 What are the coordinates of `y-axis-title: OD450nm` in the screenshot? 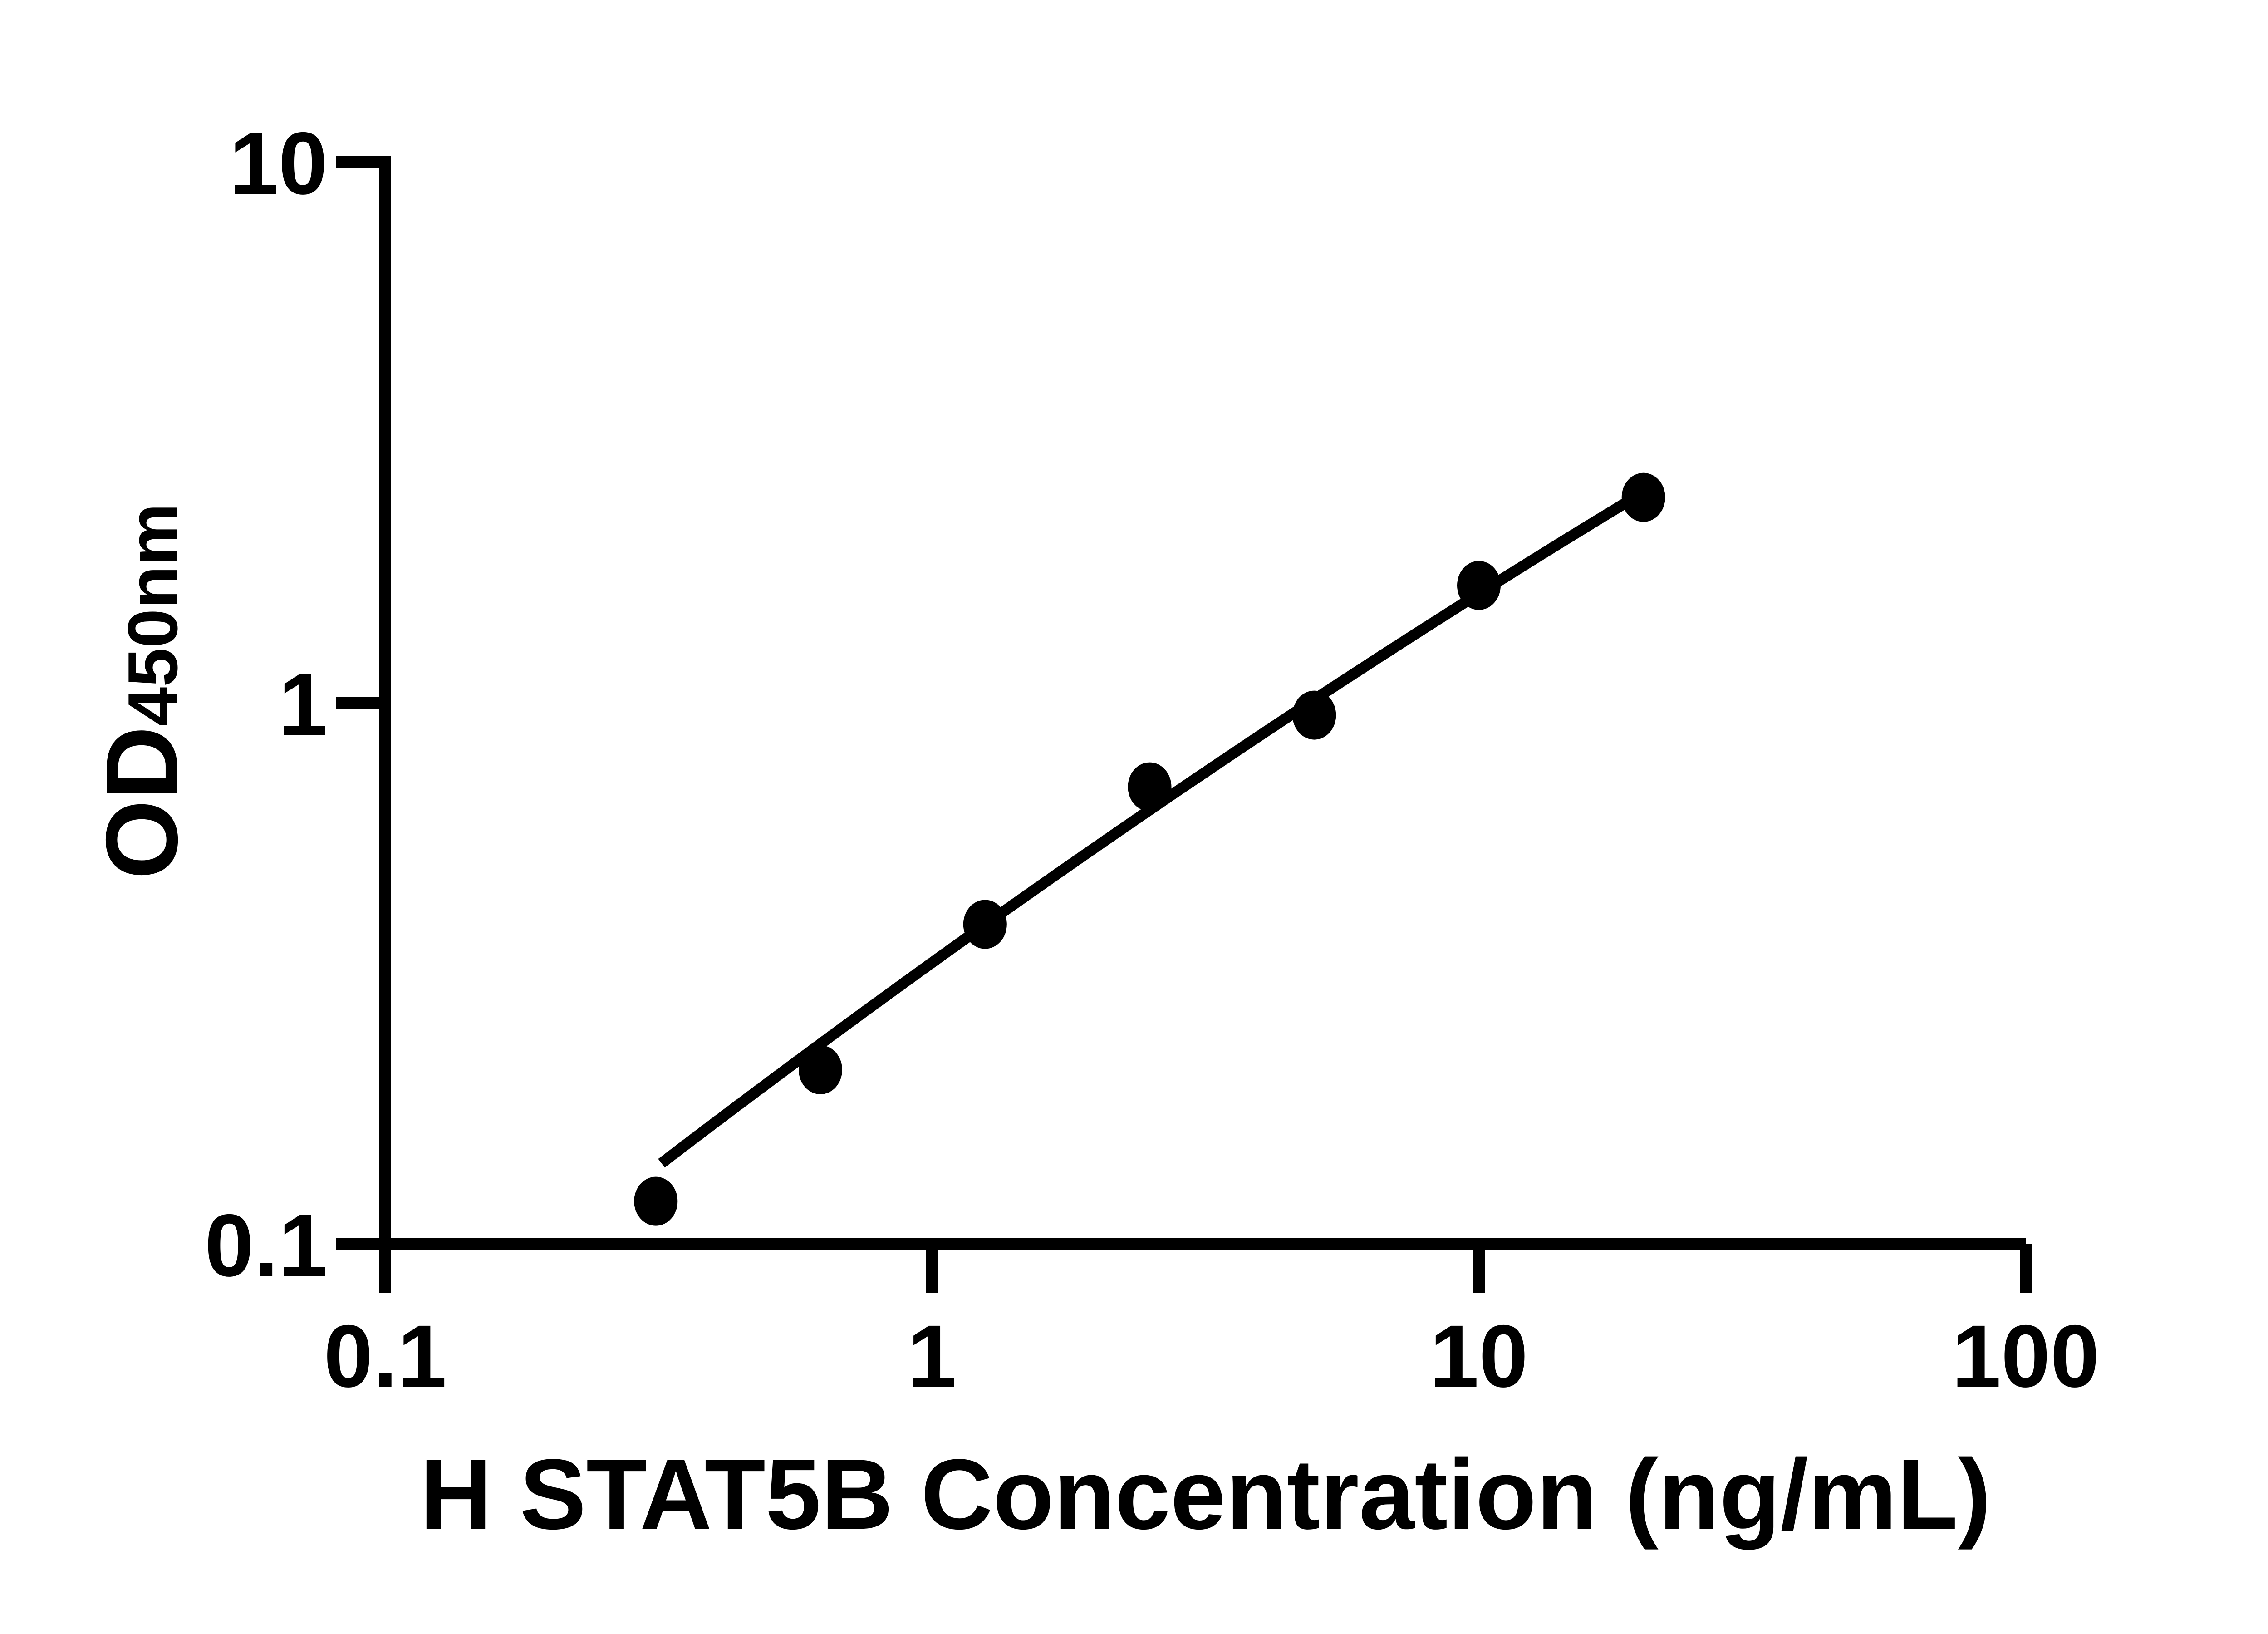 It's located at (141, 691).